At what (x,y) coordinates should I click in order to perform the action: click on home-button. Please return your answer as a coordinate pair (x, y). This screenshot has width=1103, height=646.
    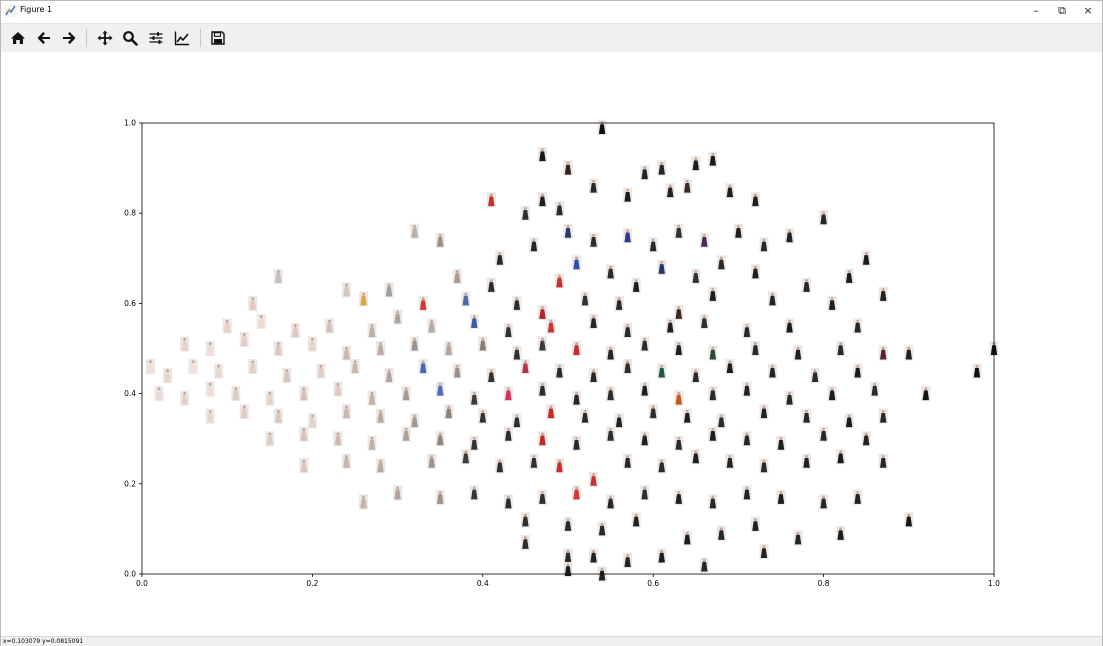
    Looking at the image, I should click on (18, 38).